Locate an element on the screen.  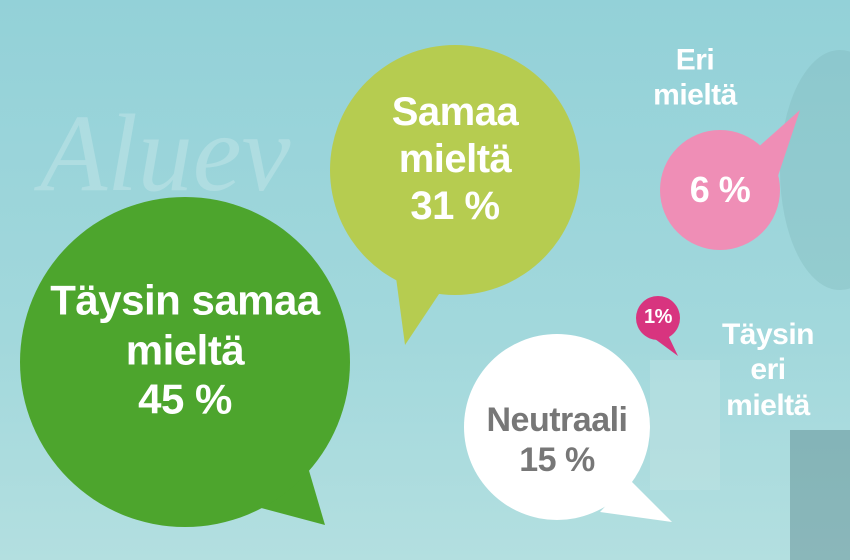
value-label: 6 % is located at coordinates (720, 189).